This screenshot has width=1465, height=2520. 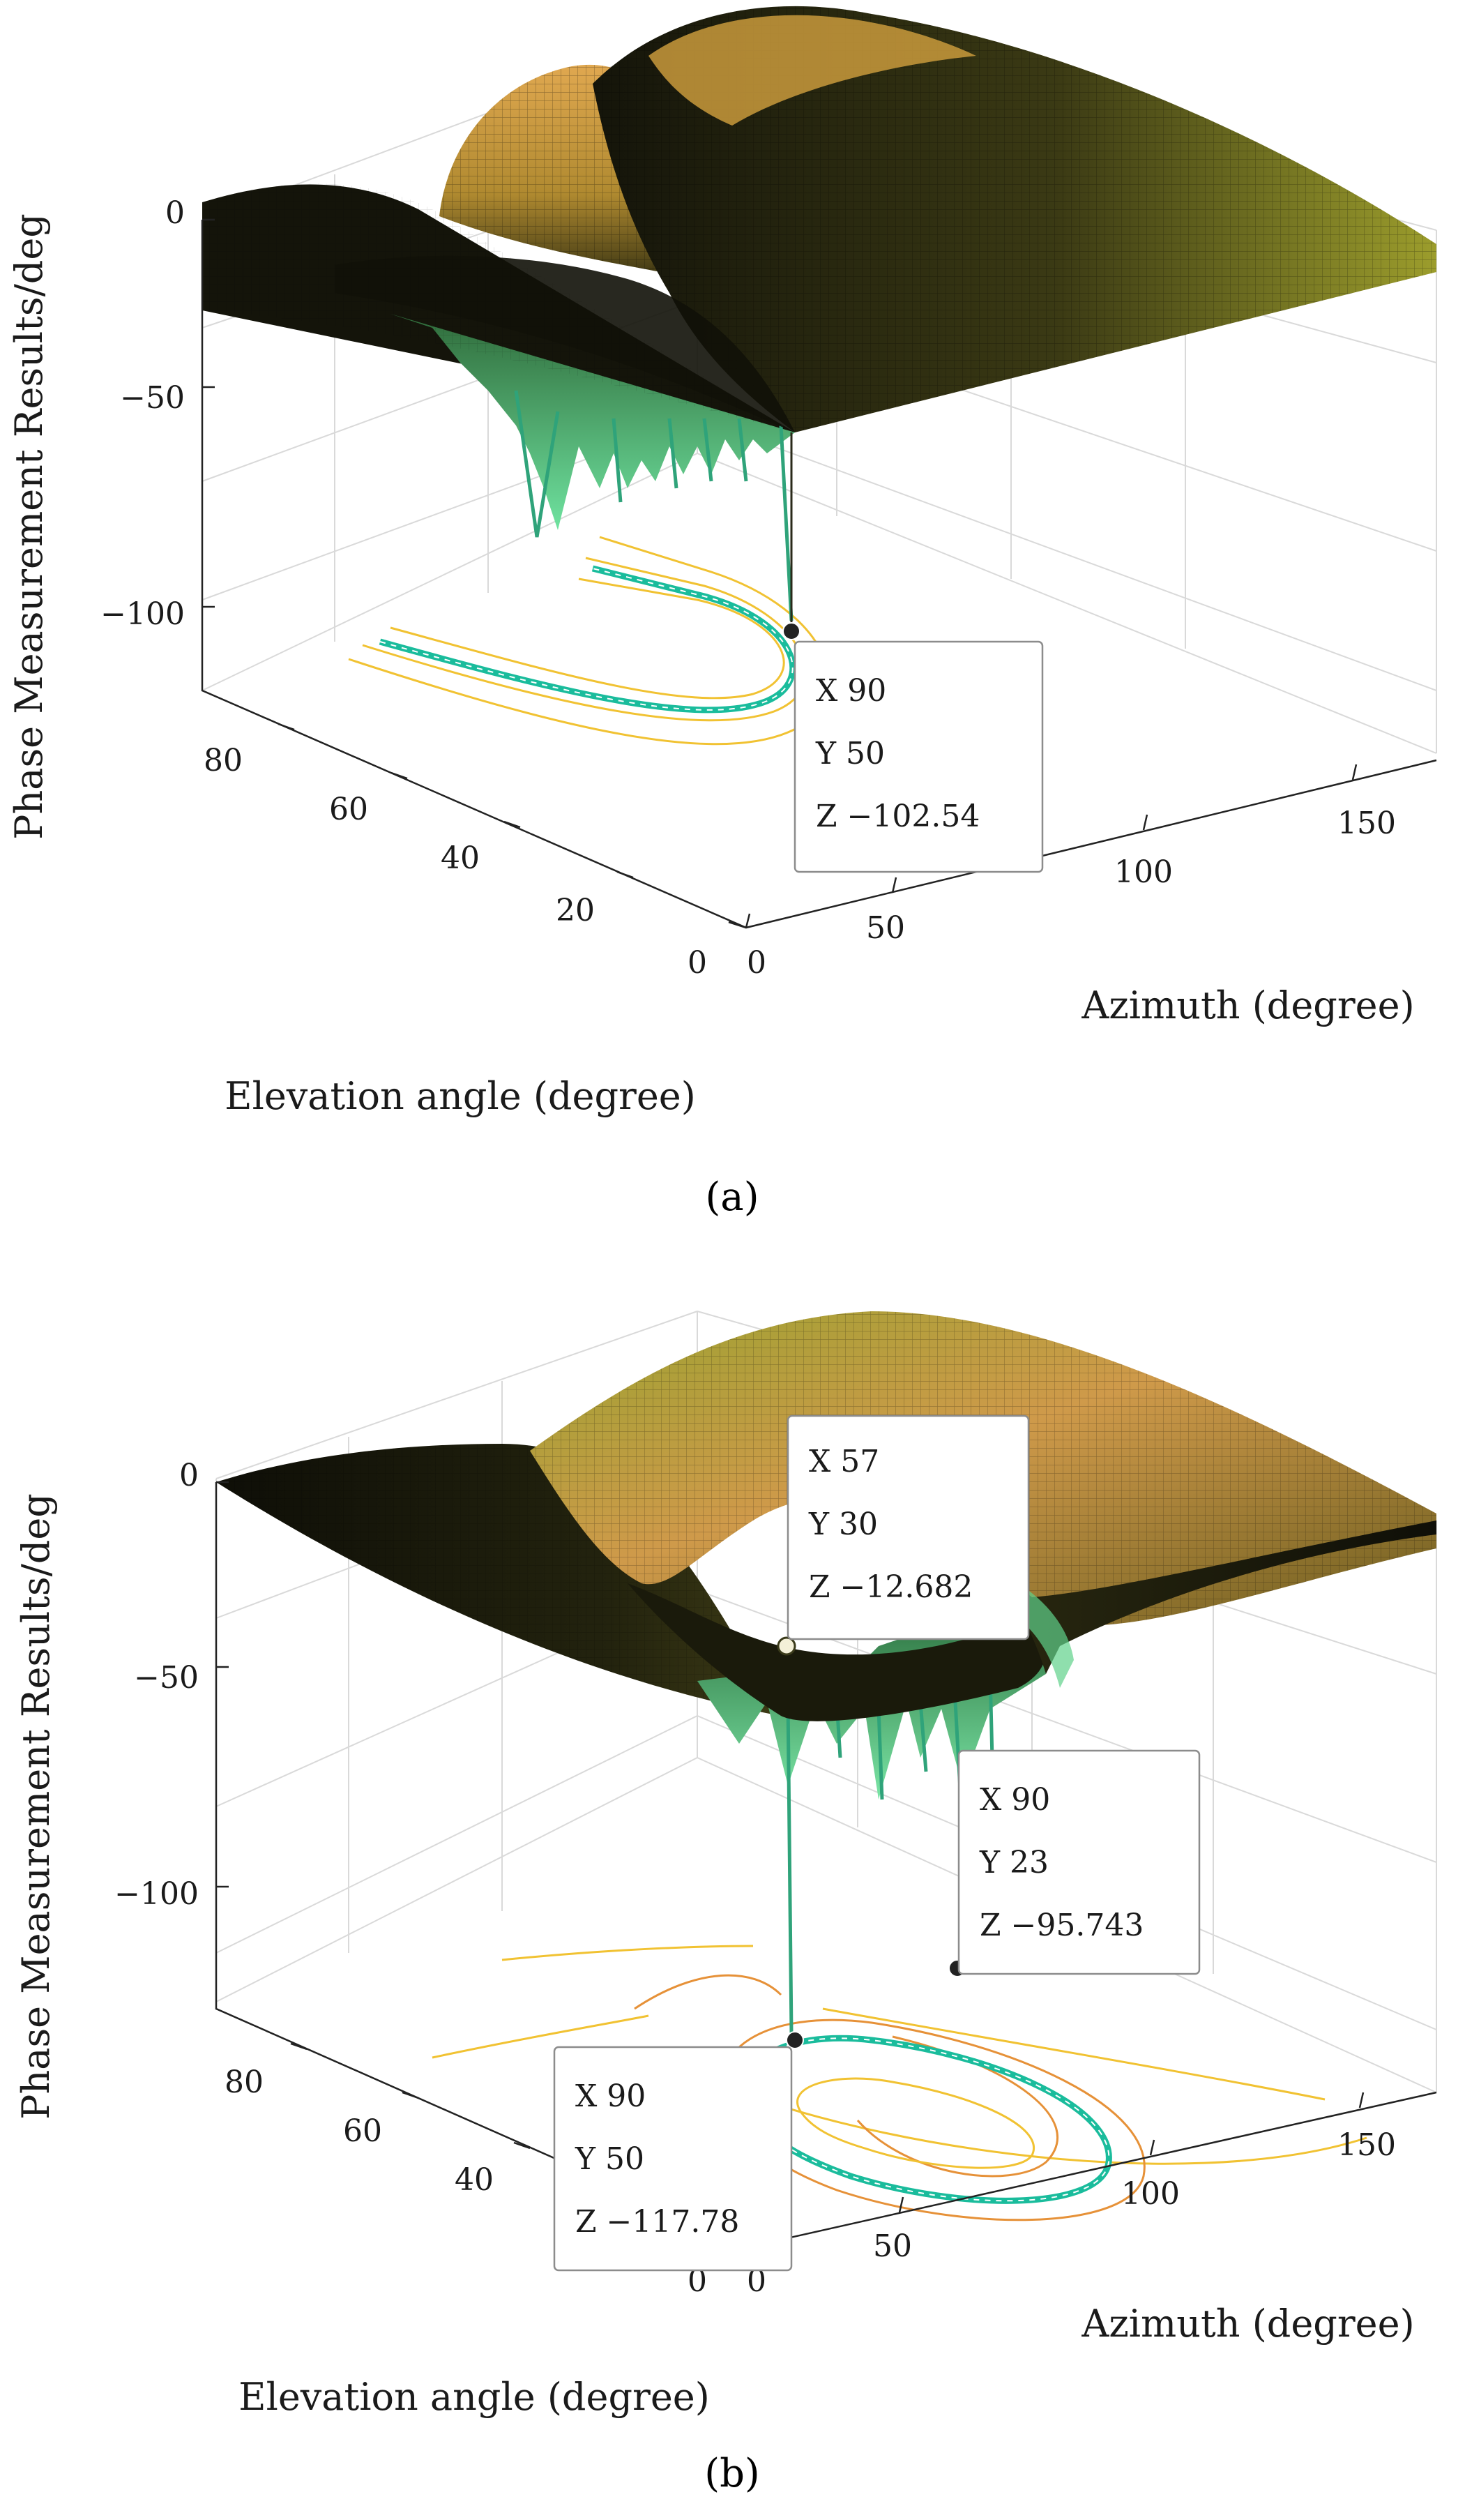 I want to click on datatip-b3: X 90 Y 50 Z −117.78, so click(x=678, y=2151).